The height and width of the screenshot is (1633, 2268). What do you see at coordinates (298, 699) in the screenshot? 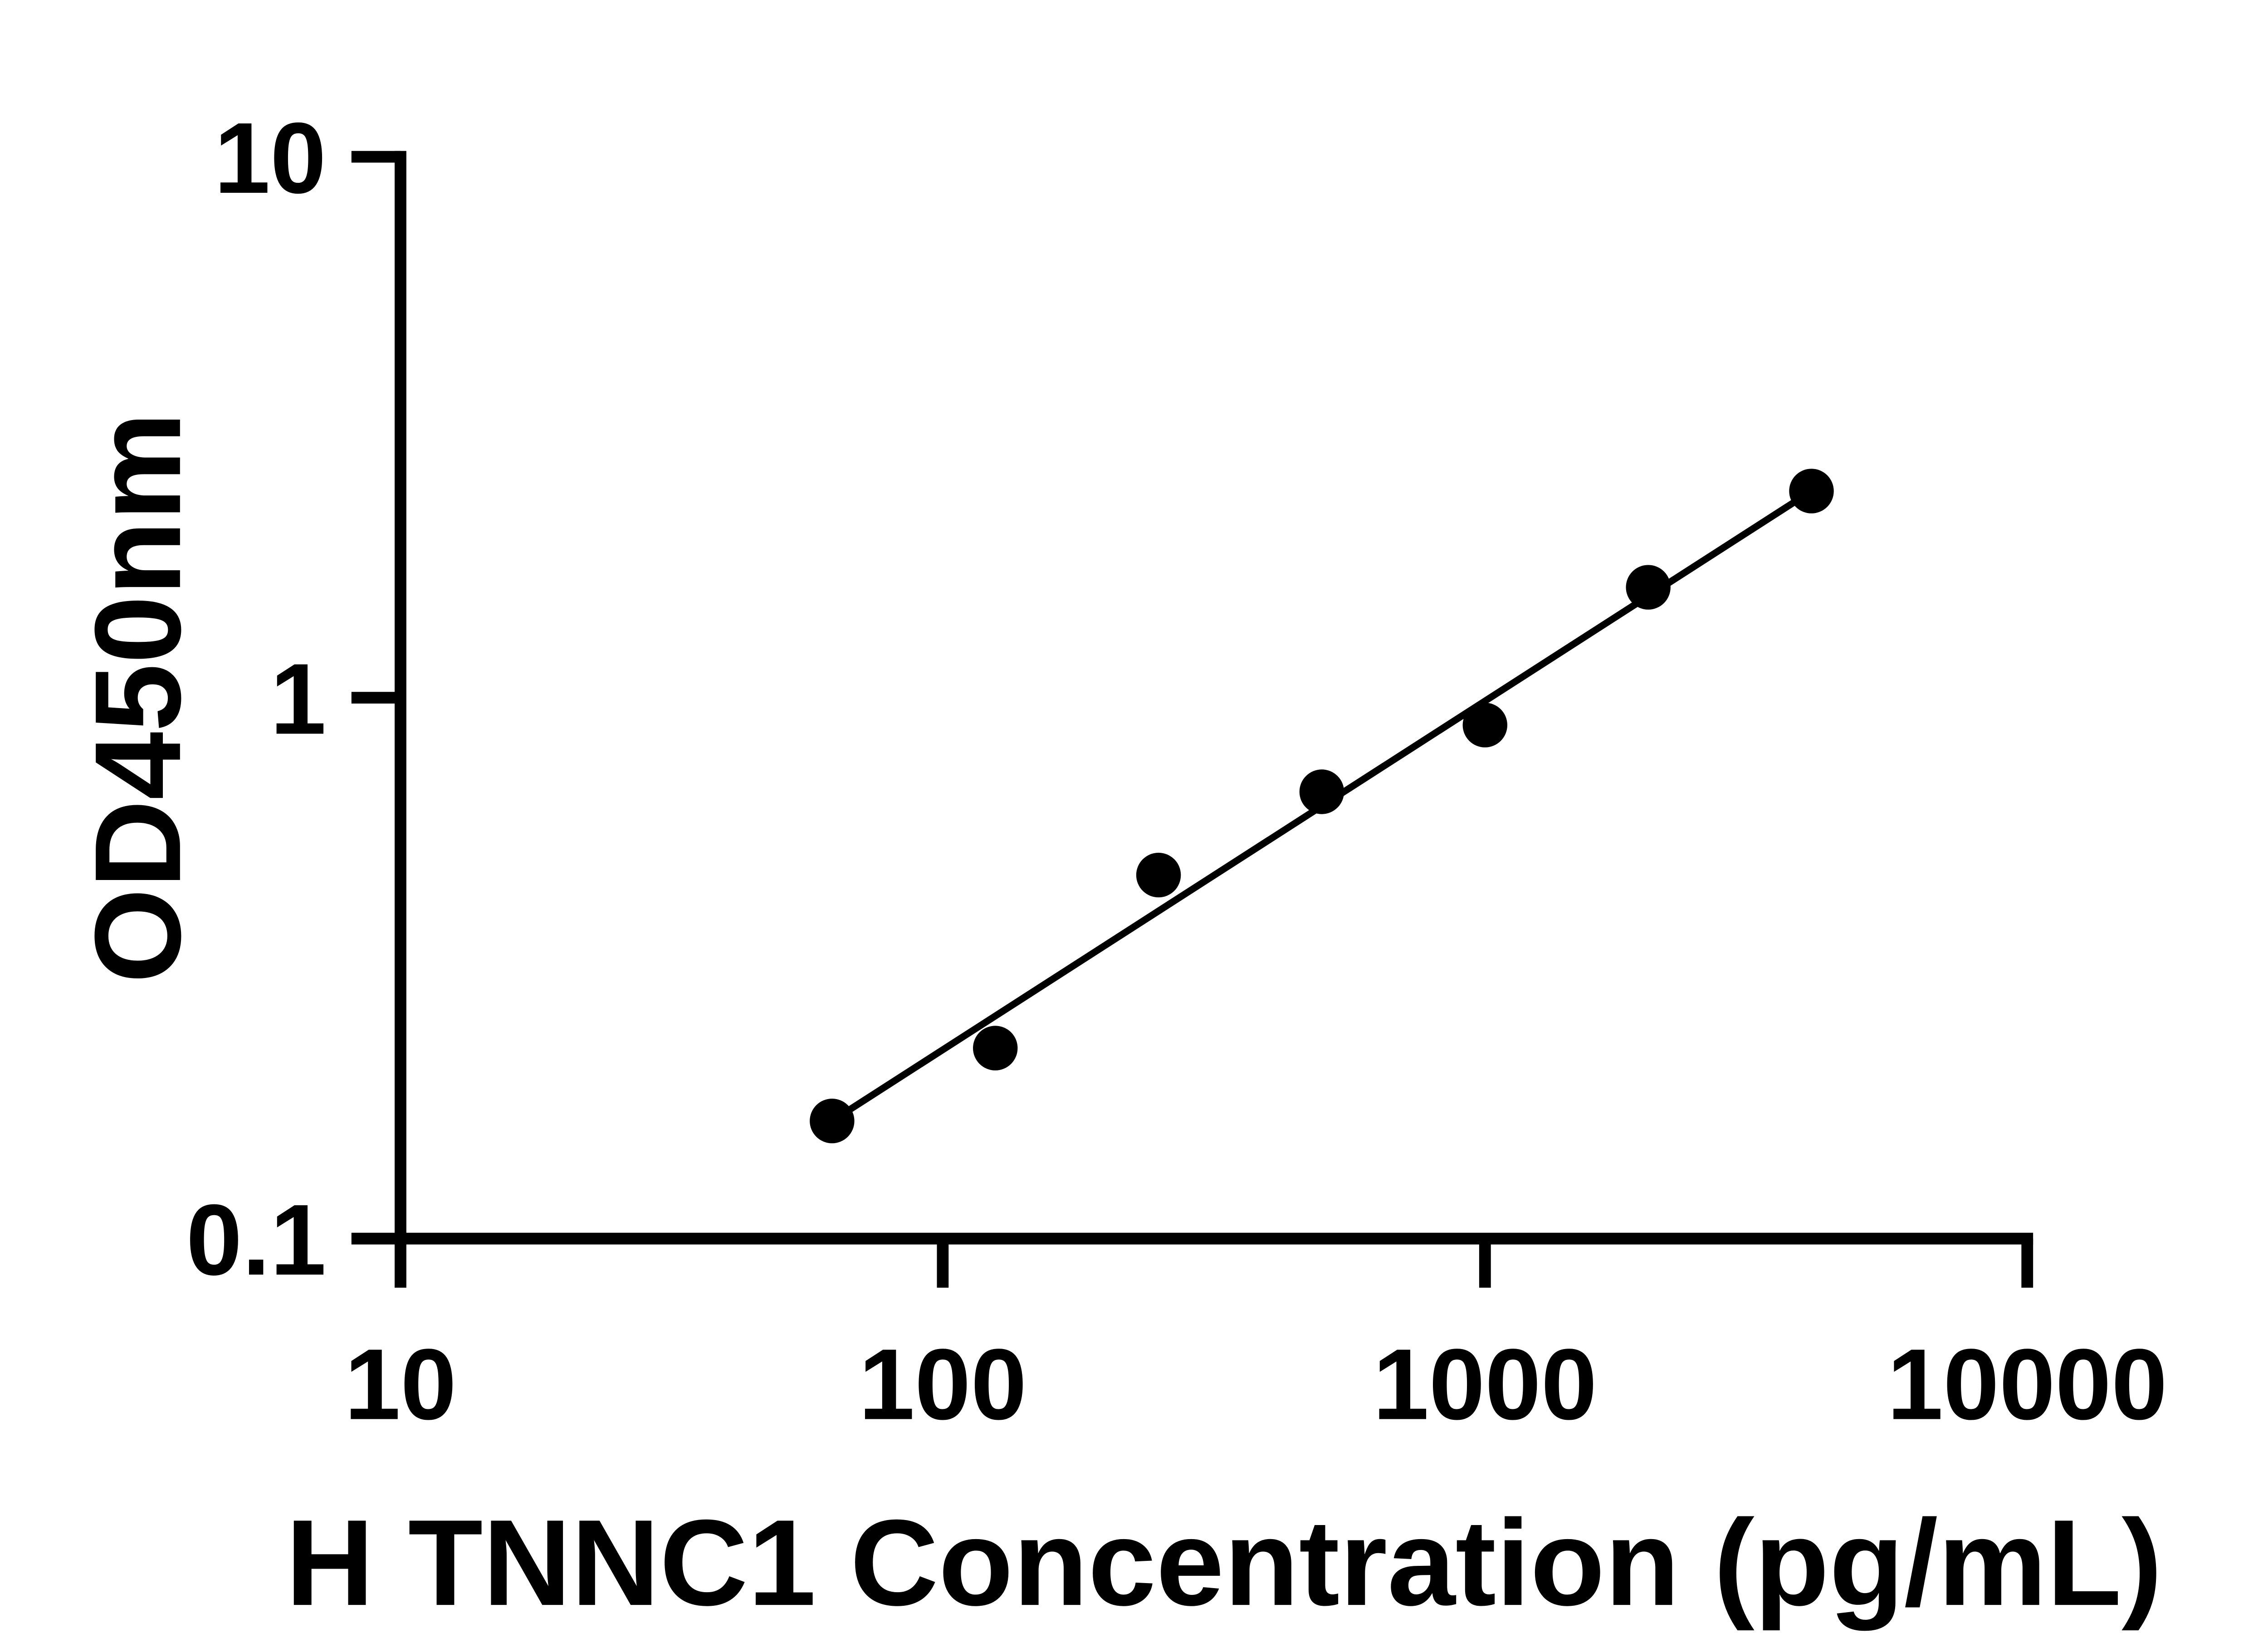
I see `y-tick-label: 1` at bounding box center [298, 699].